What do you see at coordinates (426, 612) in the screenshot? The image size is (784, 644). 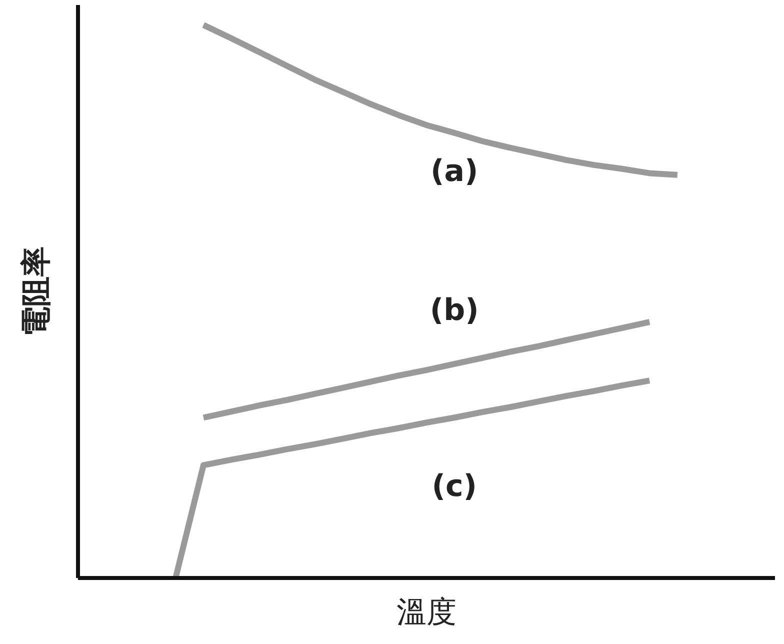 I see `x-axis-title: 溫度` at bounding box center [426, 612].